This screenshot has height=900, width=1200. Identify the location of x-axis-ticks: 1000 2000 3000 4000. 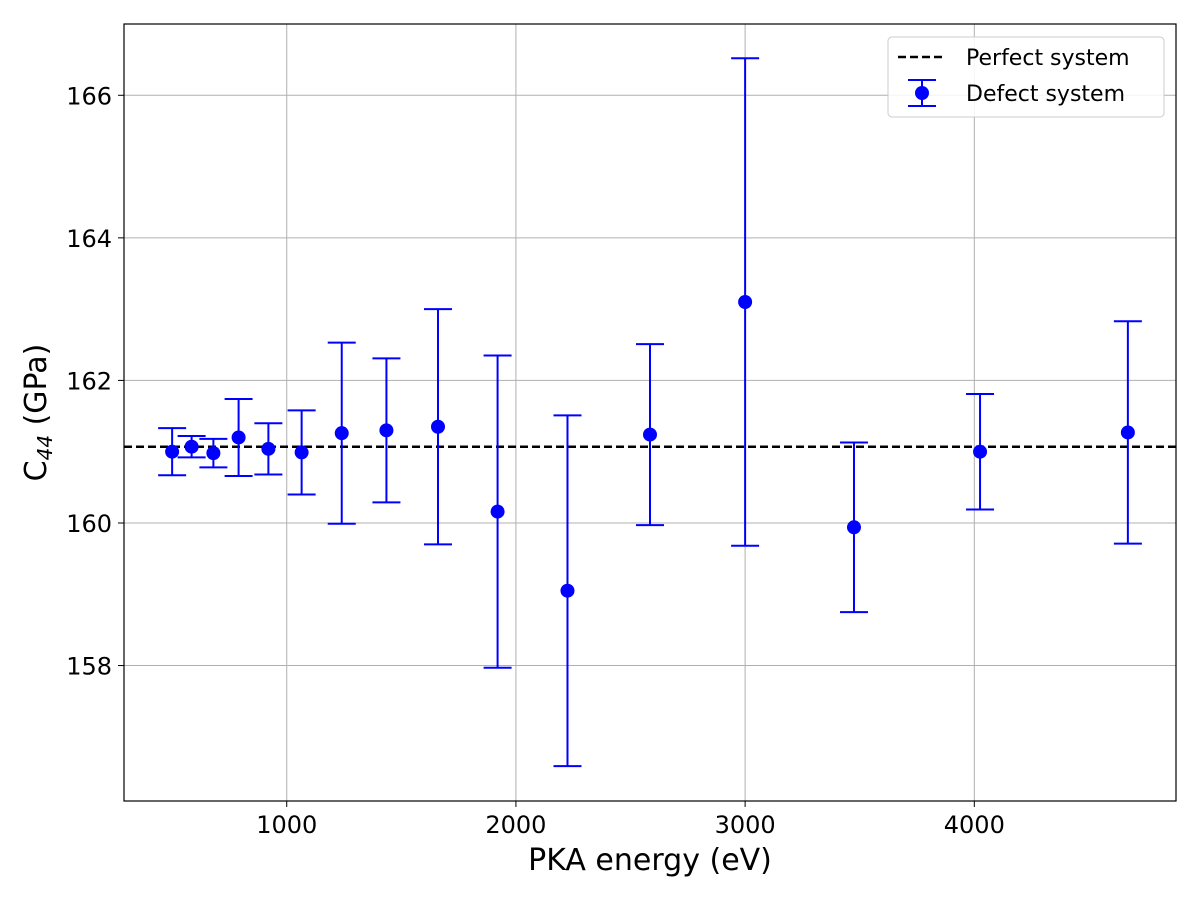
(630, 820).